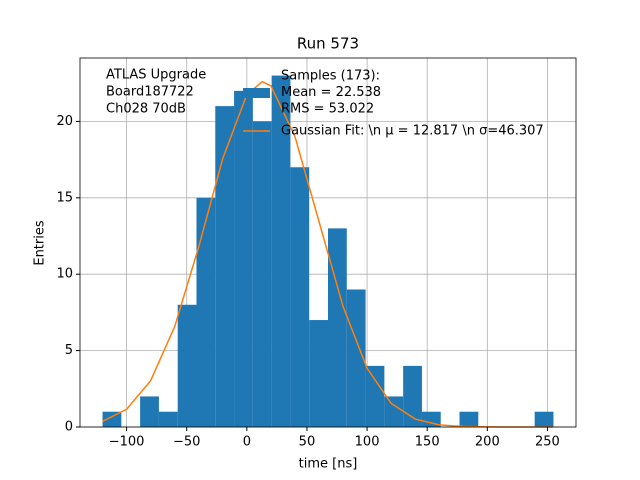 The image size is (640, 480). I want to click on legend-label: Samples (173):, so click(330, 76).